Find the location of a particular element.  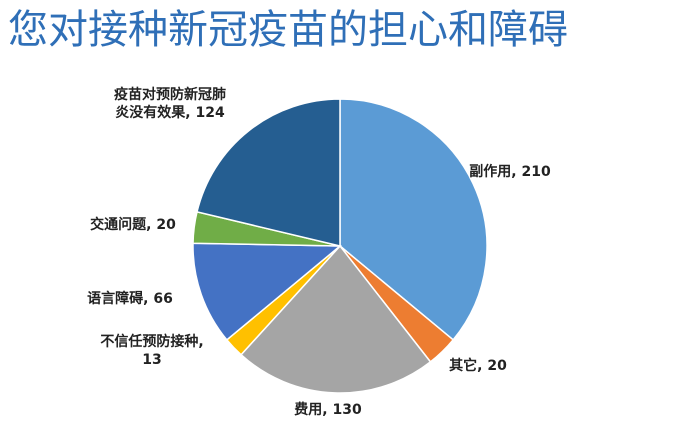

pie-label-7-line-2: 炎没有效果, 124 is located at coordinates (170, 112).